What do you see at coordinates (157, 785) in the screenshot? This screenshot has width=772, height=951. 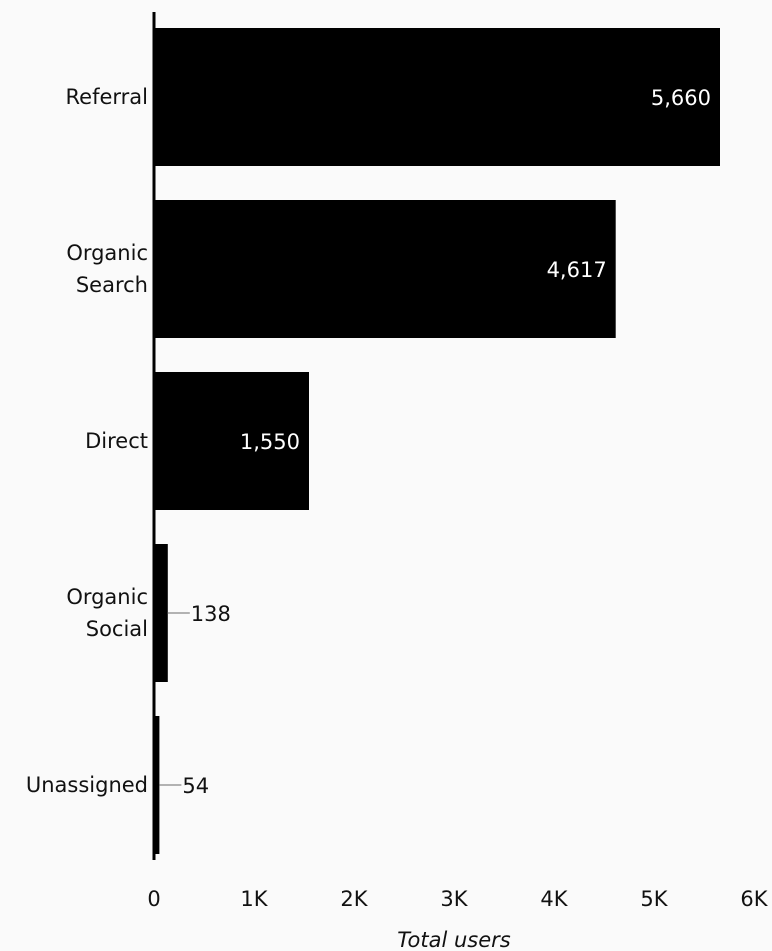 I see `bar-unassigned` at bounding box center [157, 785].